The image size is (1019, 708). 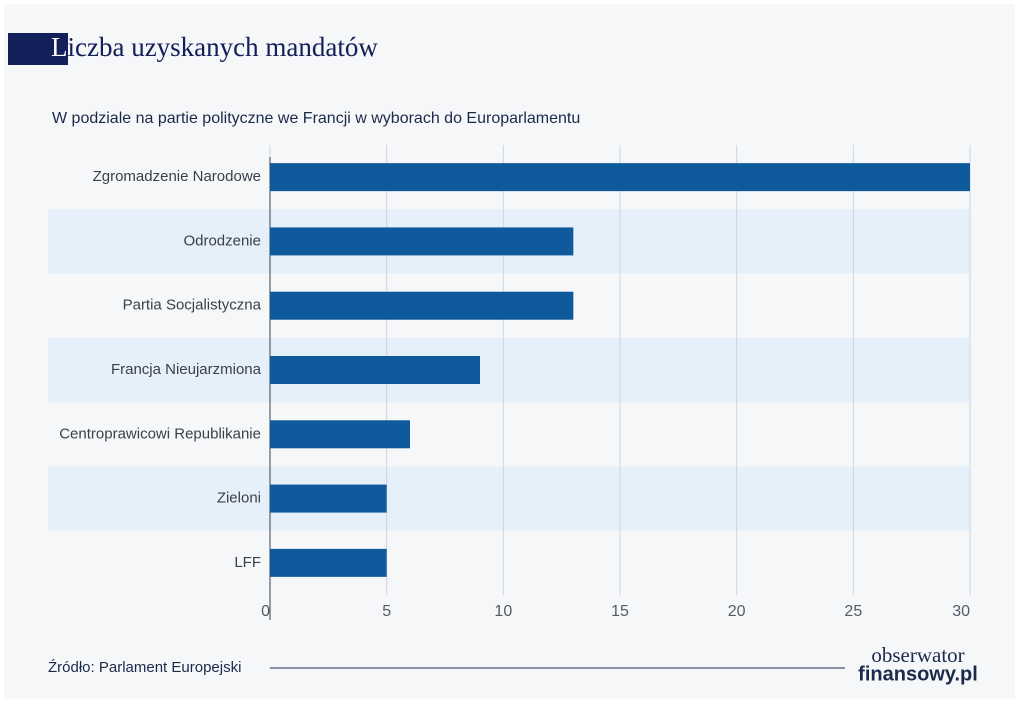 I want to click on x-tick-label: 0, so click(x=265, y=611).